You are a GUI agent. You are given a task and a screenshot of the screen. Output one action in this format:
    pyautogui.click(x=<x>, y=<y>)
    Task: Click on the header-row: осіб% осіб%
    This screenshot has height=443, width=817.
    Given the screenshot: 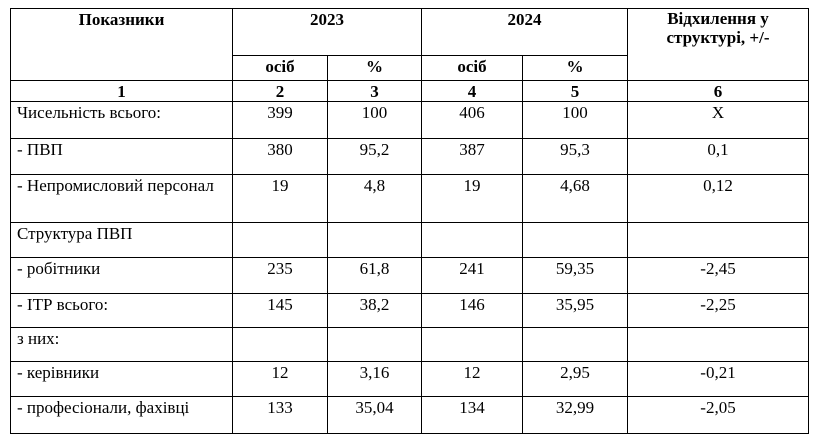 What is the action you would take?
    pyautogui.click(x=410, y=68)
    